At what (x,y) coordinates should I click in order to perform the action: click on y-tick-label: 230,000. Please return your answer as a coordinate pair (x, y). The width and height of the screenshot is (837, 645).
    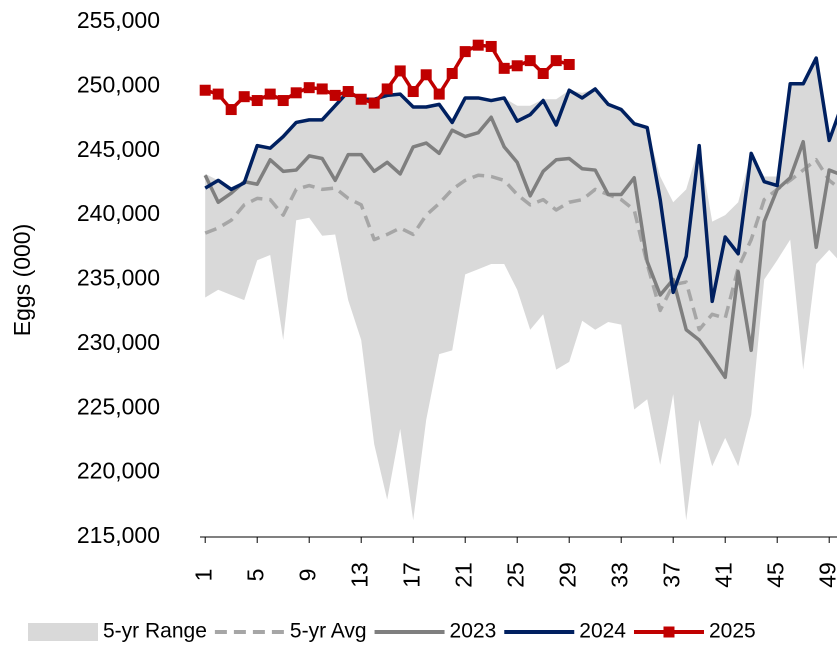
    Looking at the image, I should click on (118, 342).